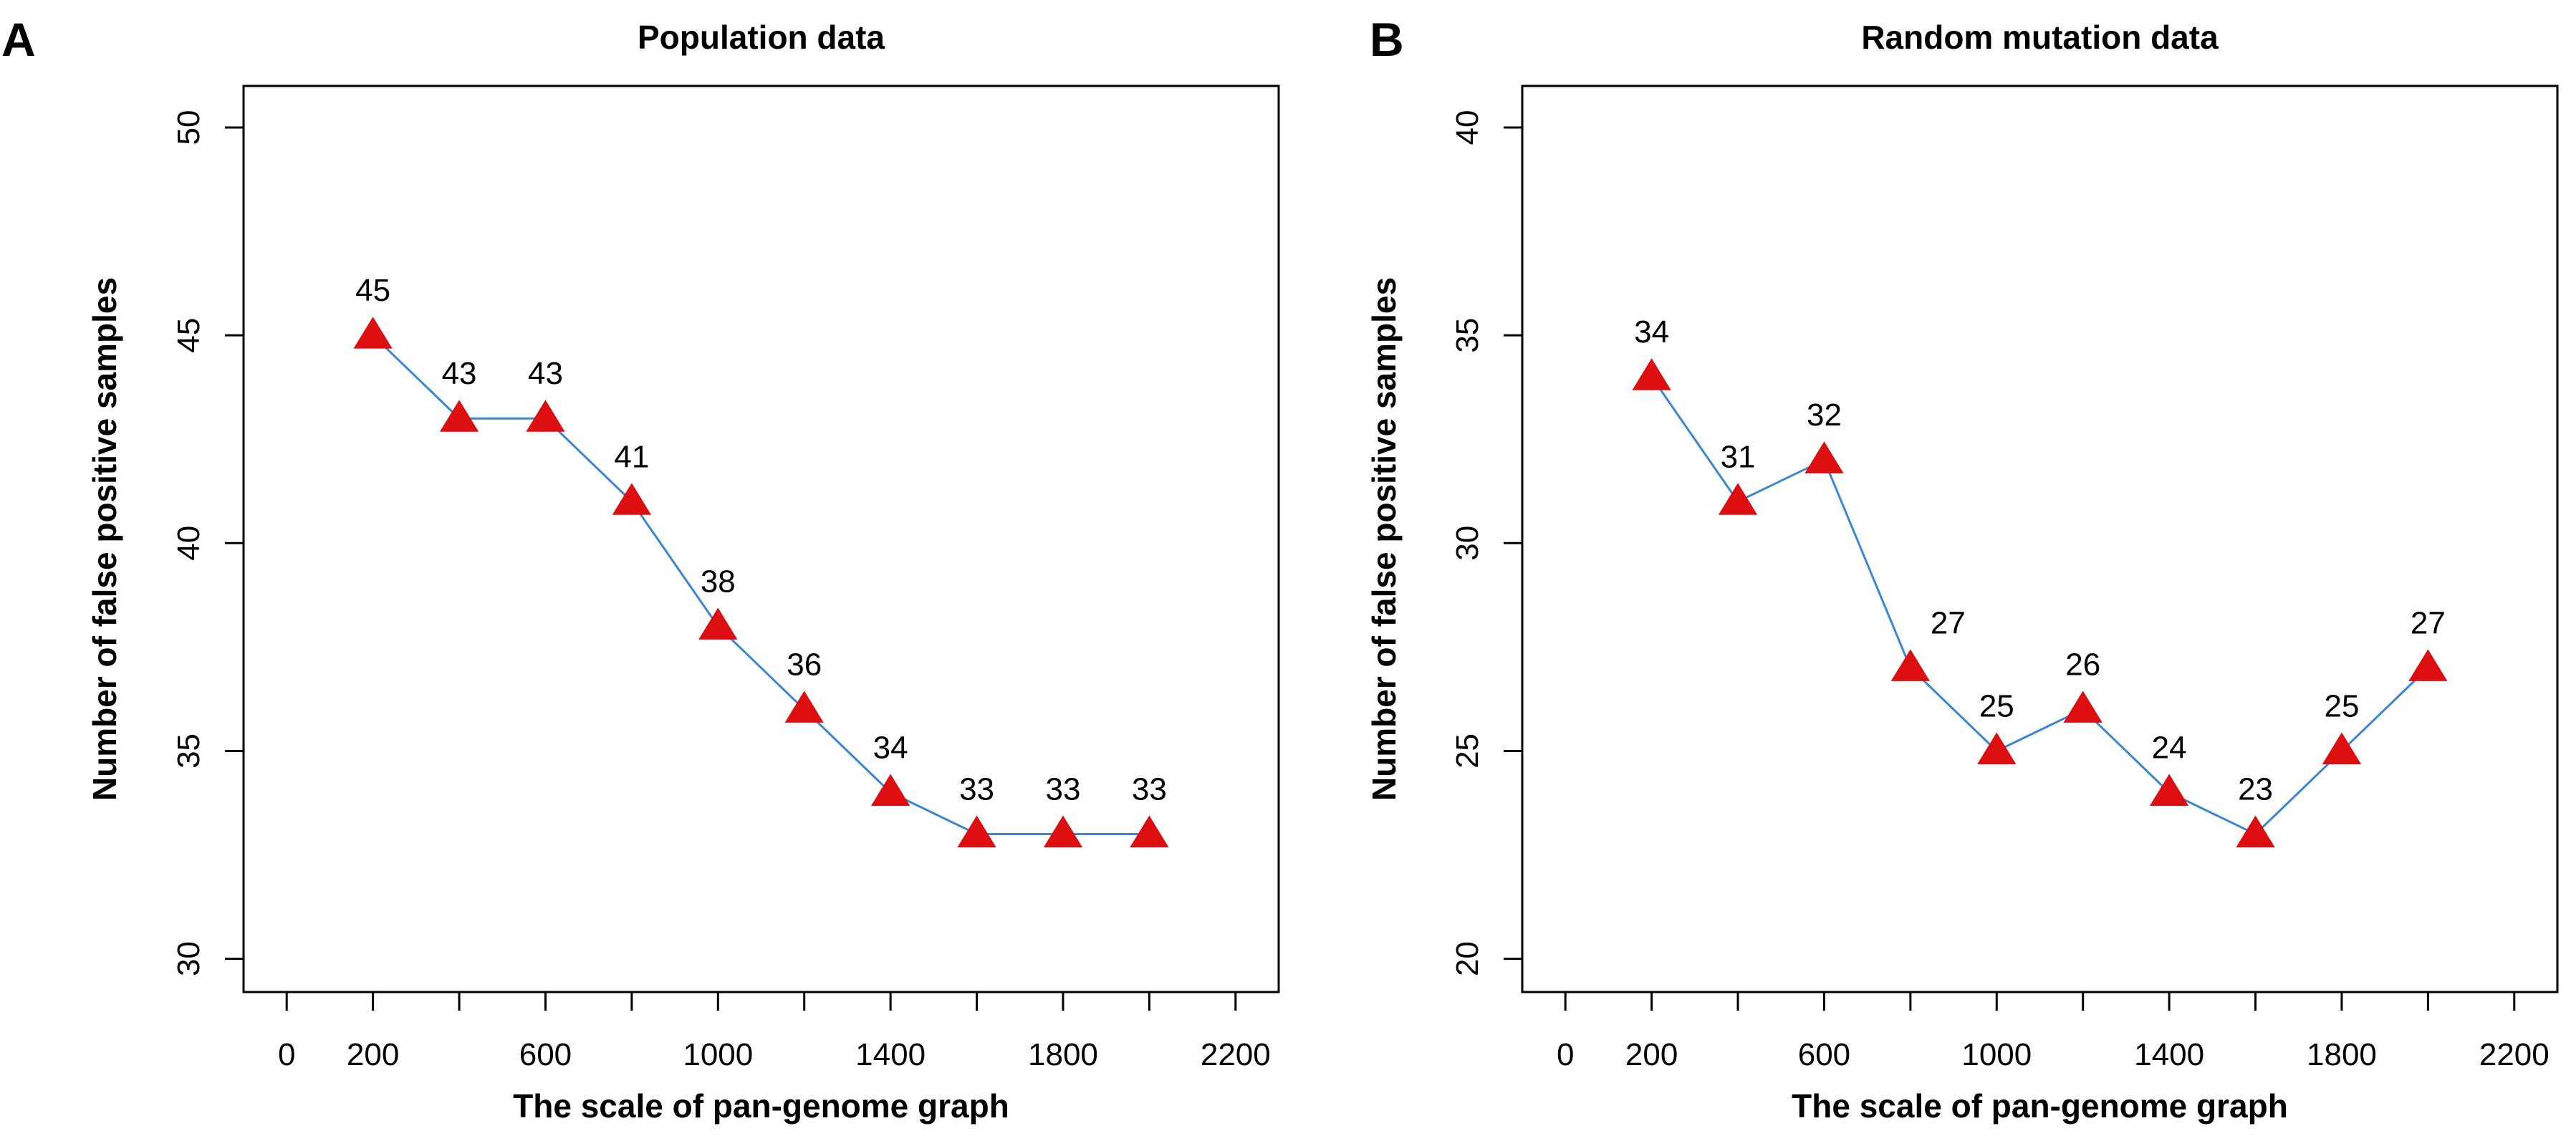  Describe the element at coordinates (1468, 958) in the screenshot. I see `y-tick-label: 20` at that location.